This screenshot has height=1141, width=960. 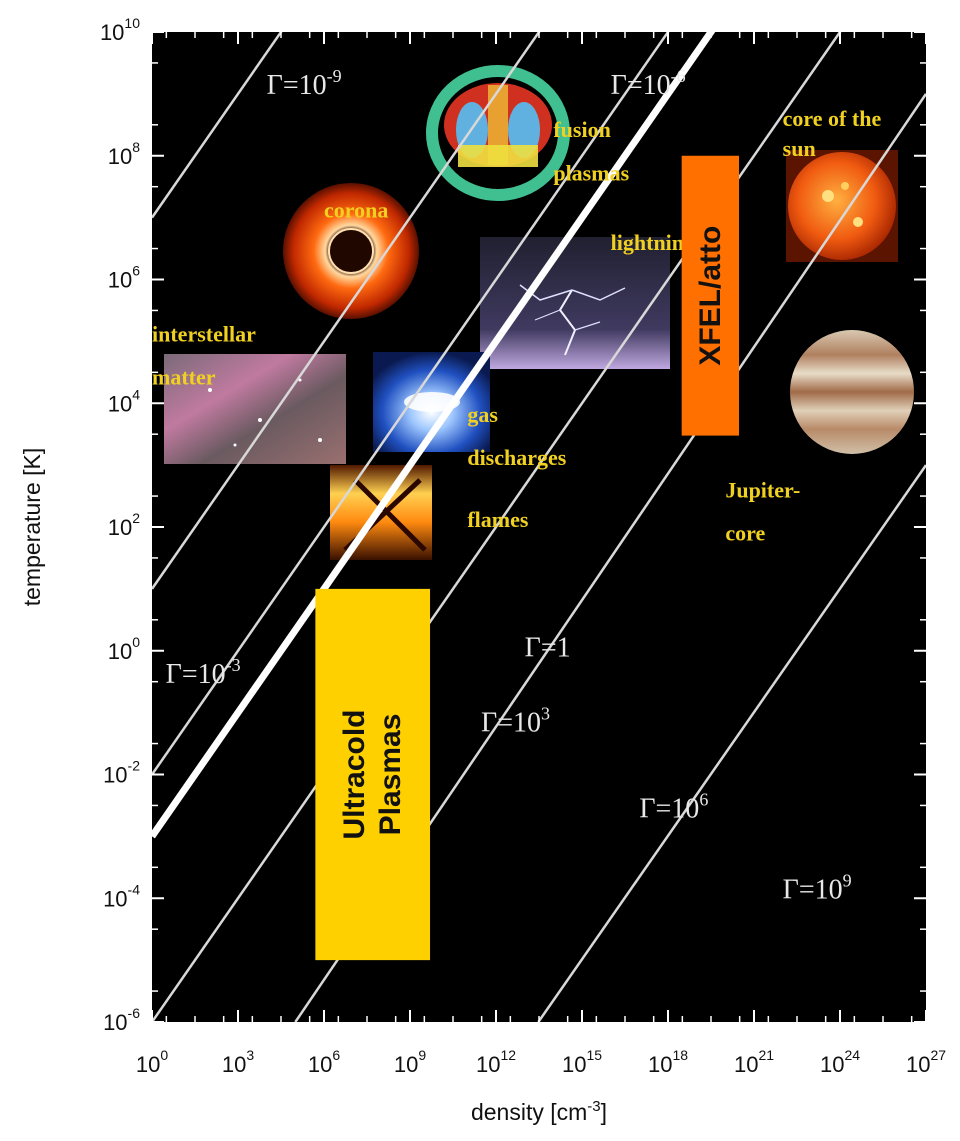 What do you see at coordinates (745, 533) in the screenshot?
I see `annotation-12: core` at bounding box center [745, 533].